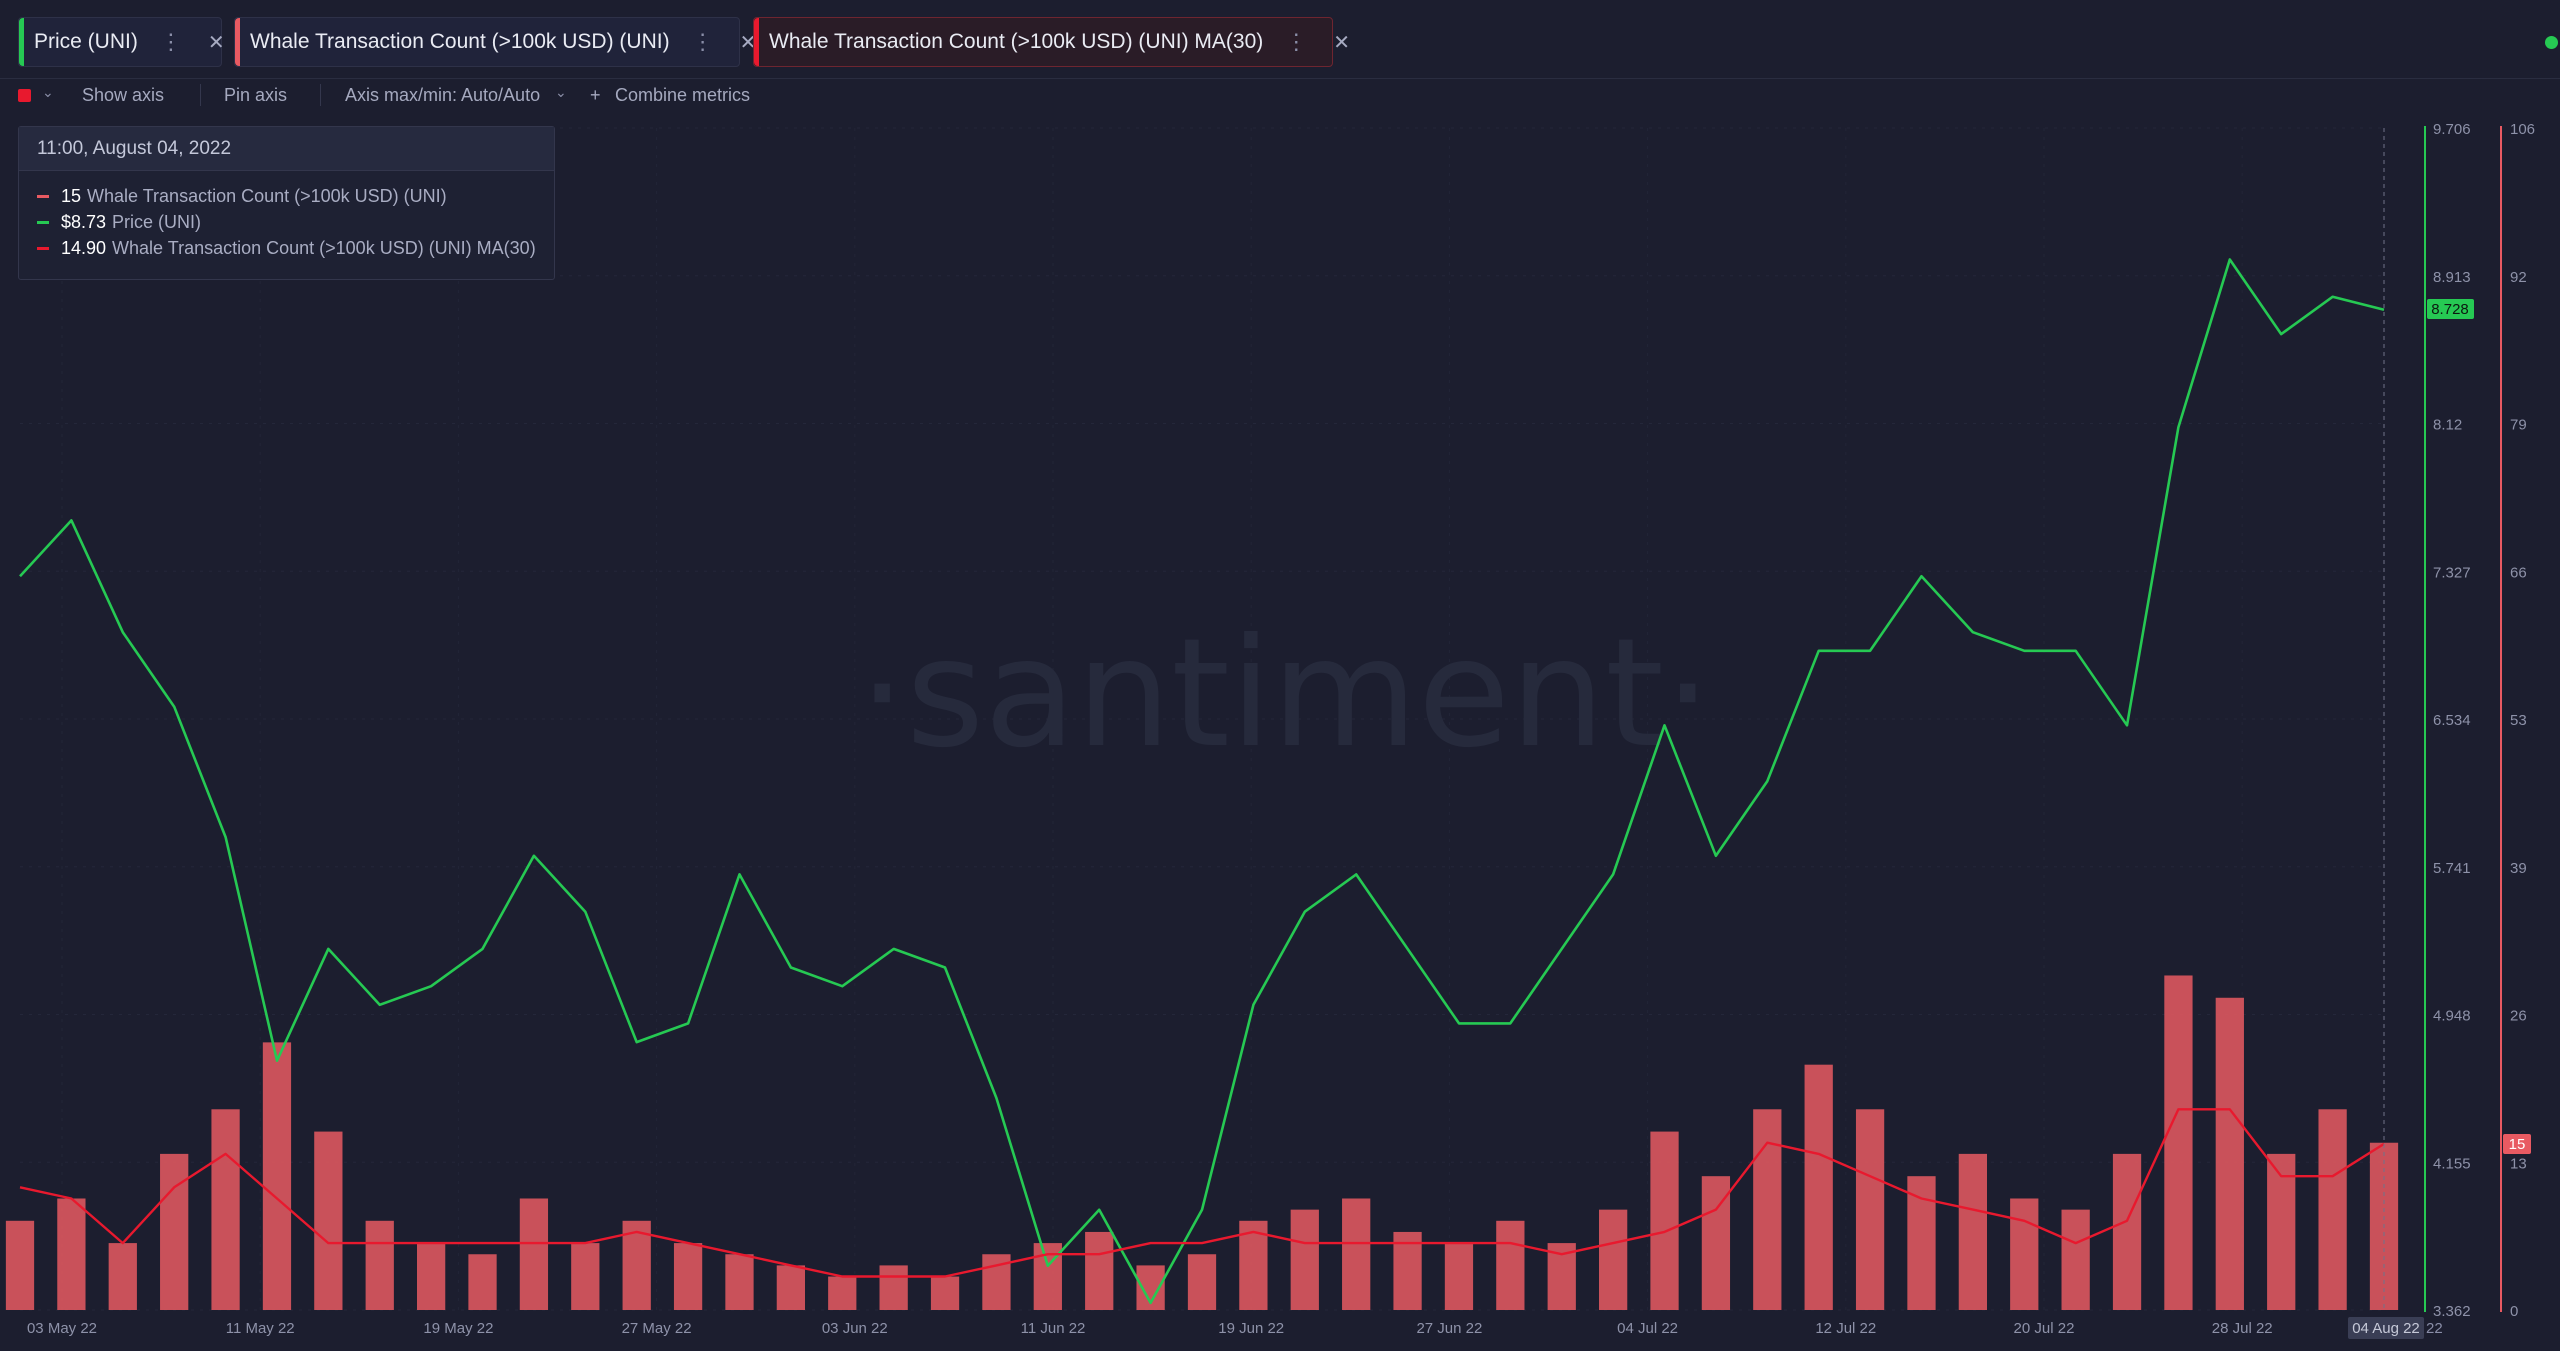 The image size is (2560, 1351). I want to click on tooltip-value: $8.73, so click(84, 222).